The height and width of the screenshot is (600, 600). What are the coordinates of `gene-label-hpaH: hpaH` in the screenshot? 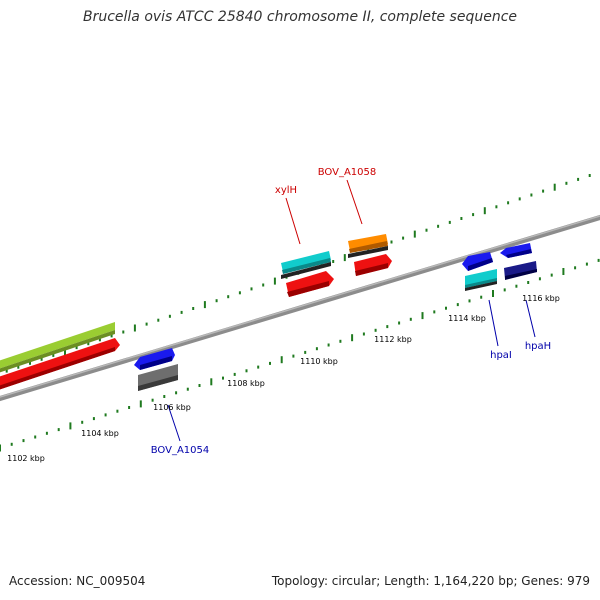 It's located at (538, 346).